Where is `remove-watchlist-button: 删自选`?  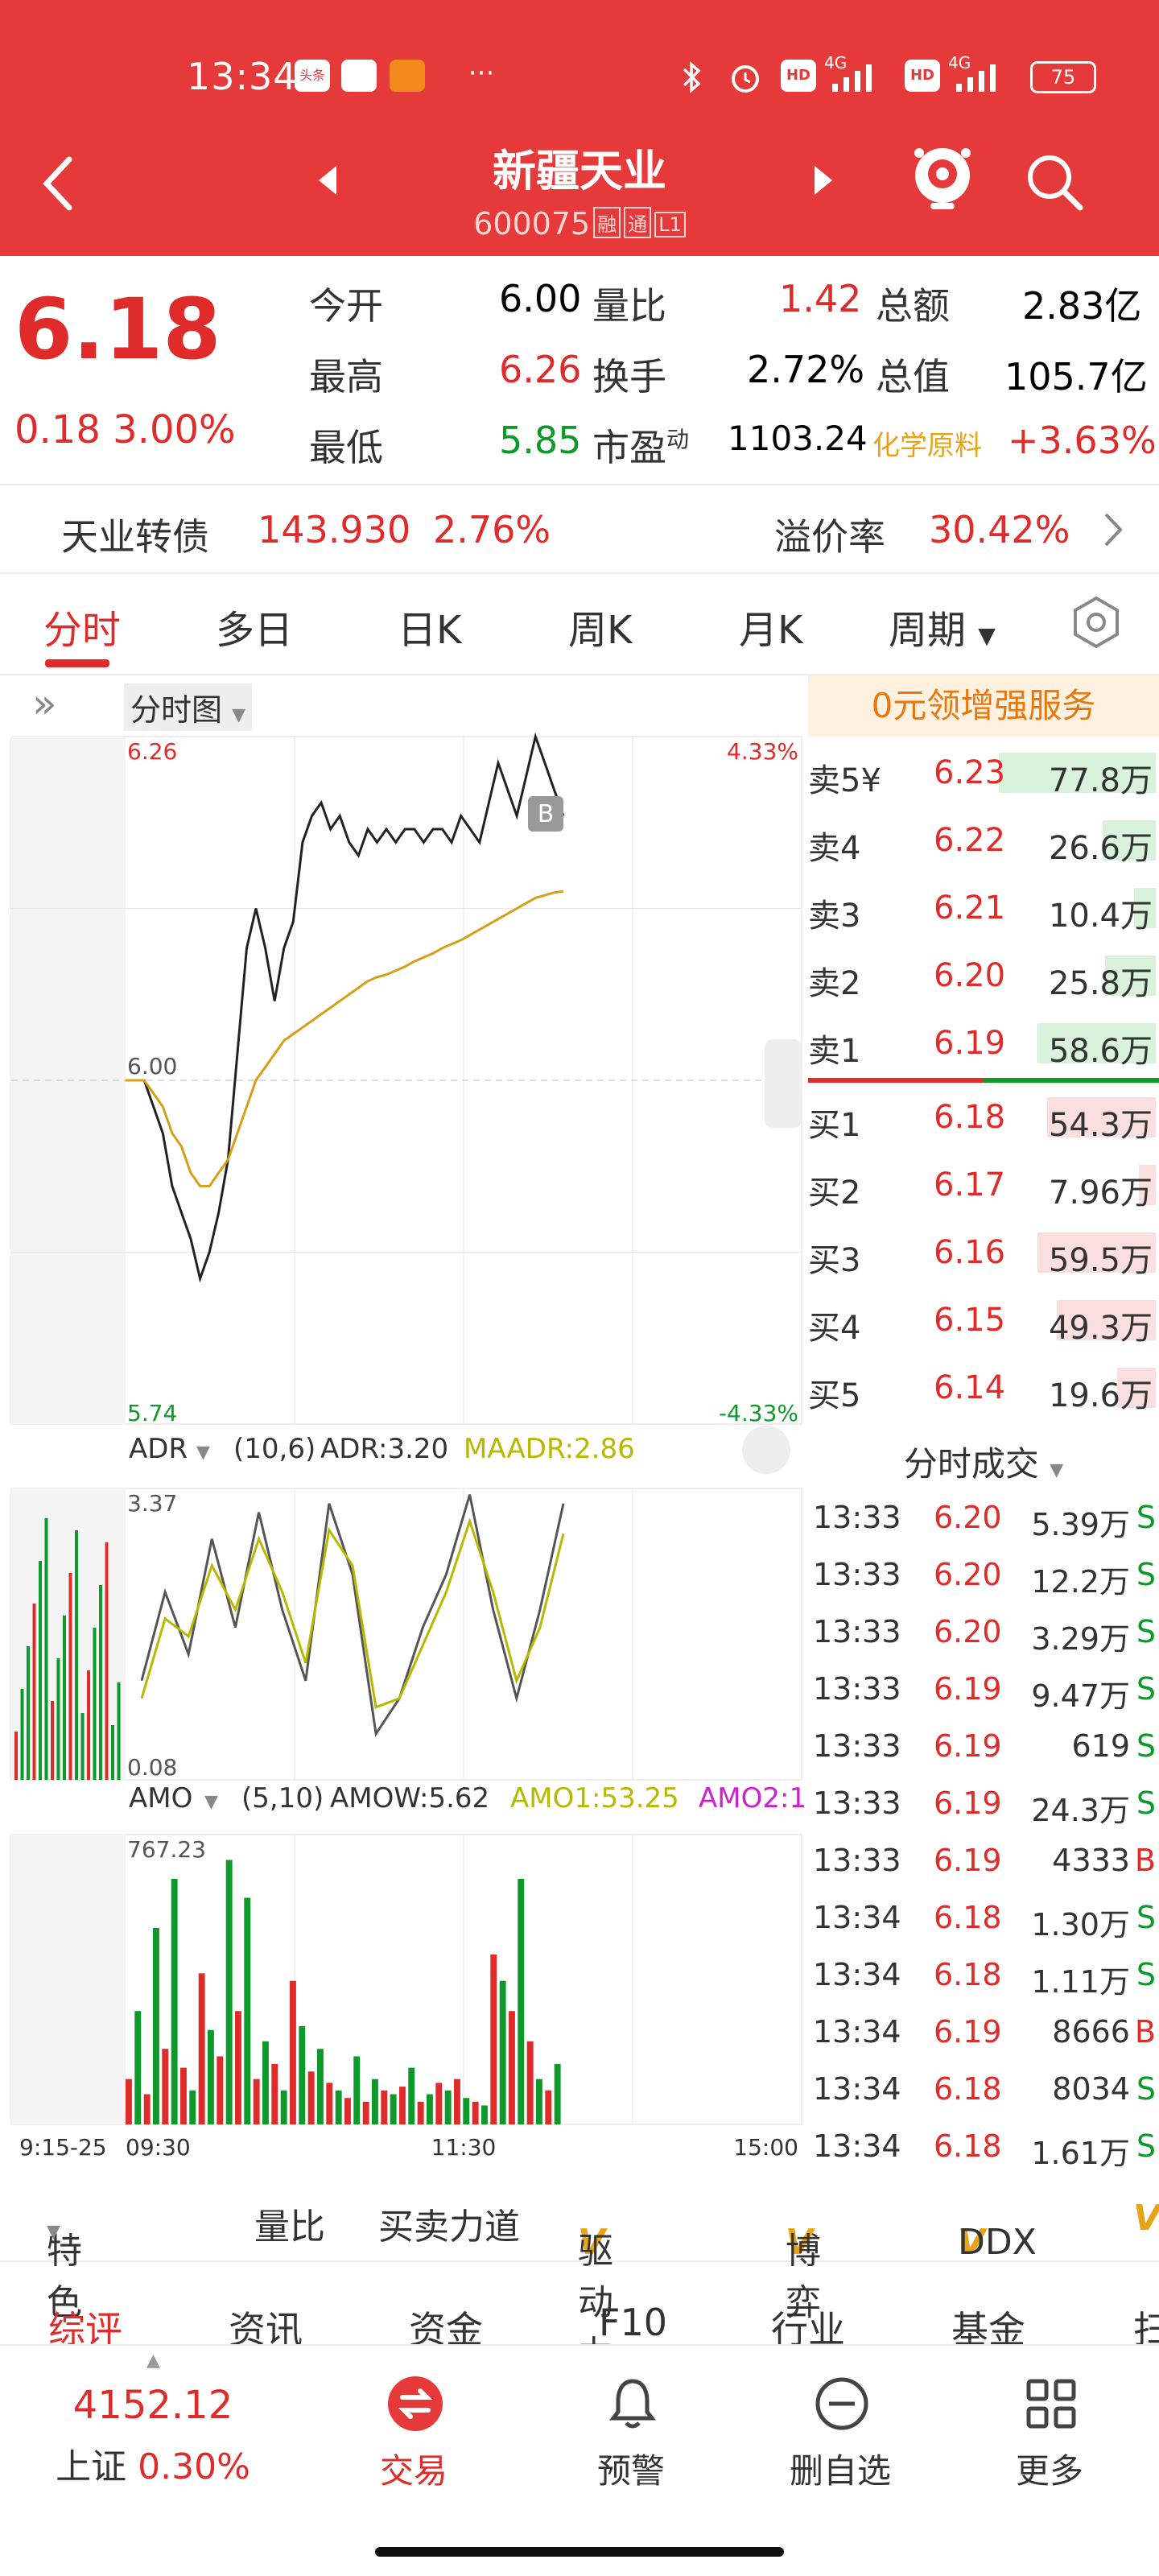 remove-watchlist-button: 删自选 is located at coordinates (840, 2422).